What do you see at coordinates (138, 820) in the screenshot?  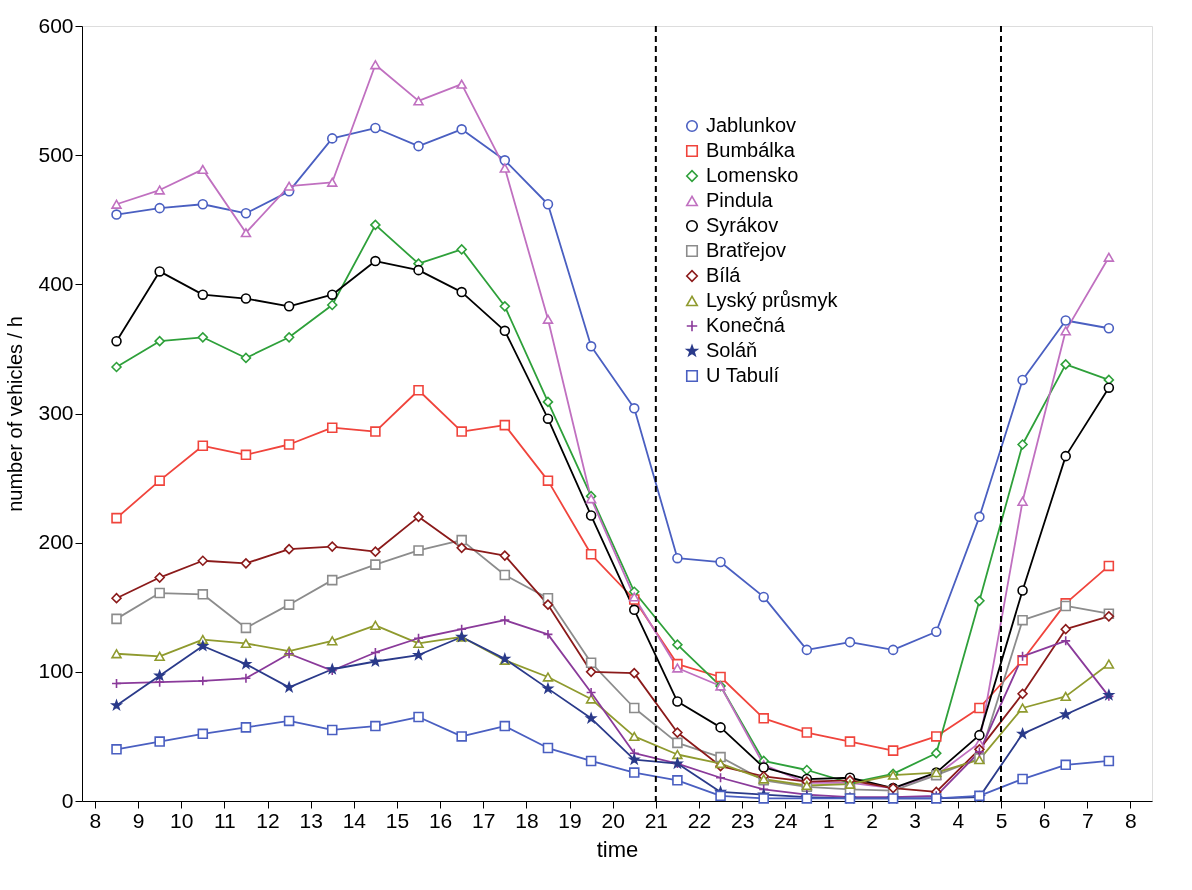 I see `x-tick-label: 9` at bounding box center [138, 820].